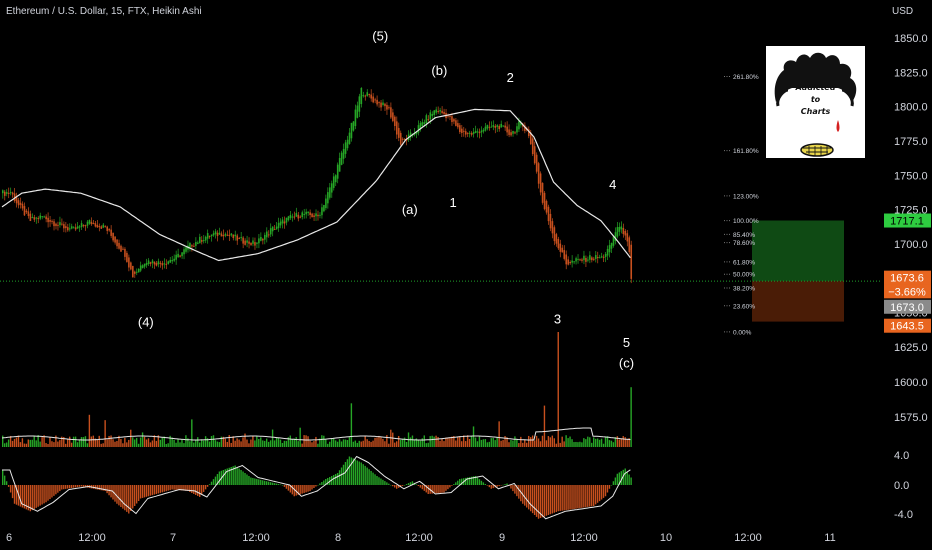 Image resolution: width=932 pixels, height=550 pixels. Describe the element at coordinates (744, 306) in the screenshot. I see `fib-level-label: 23.60%` at that location.